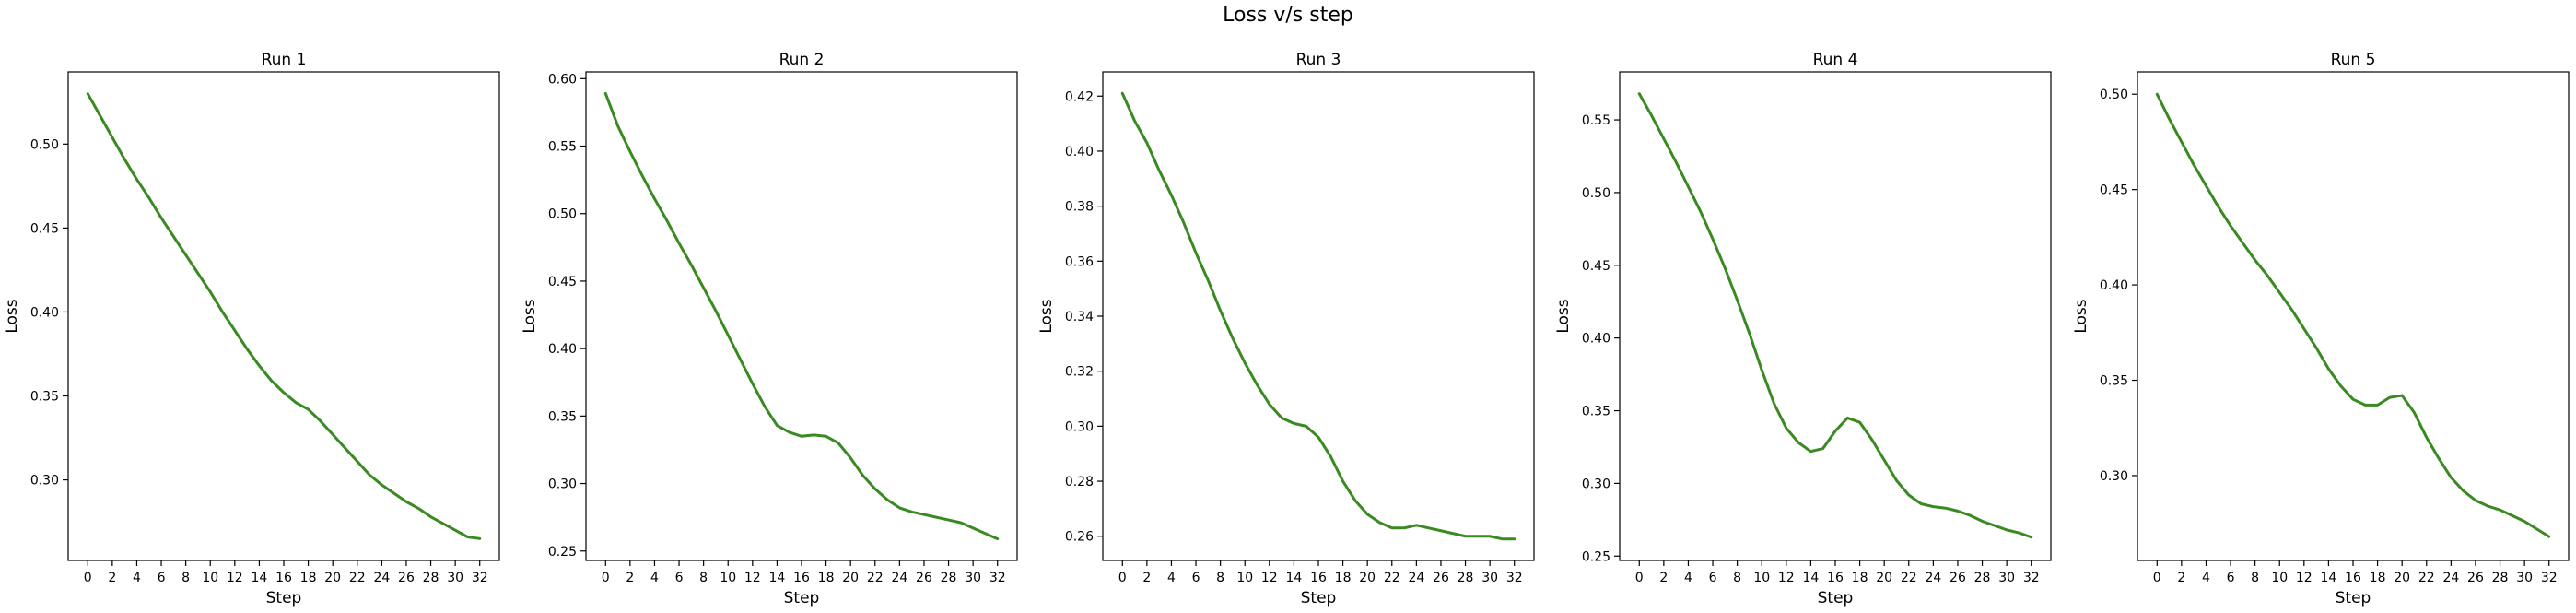 The width and height of the screenshot is (2576, 613). Describe the element at coordinates (1079, 482) in the screenshot. I see `y-tick-label: 0.28` at that location.